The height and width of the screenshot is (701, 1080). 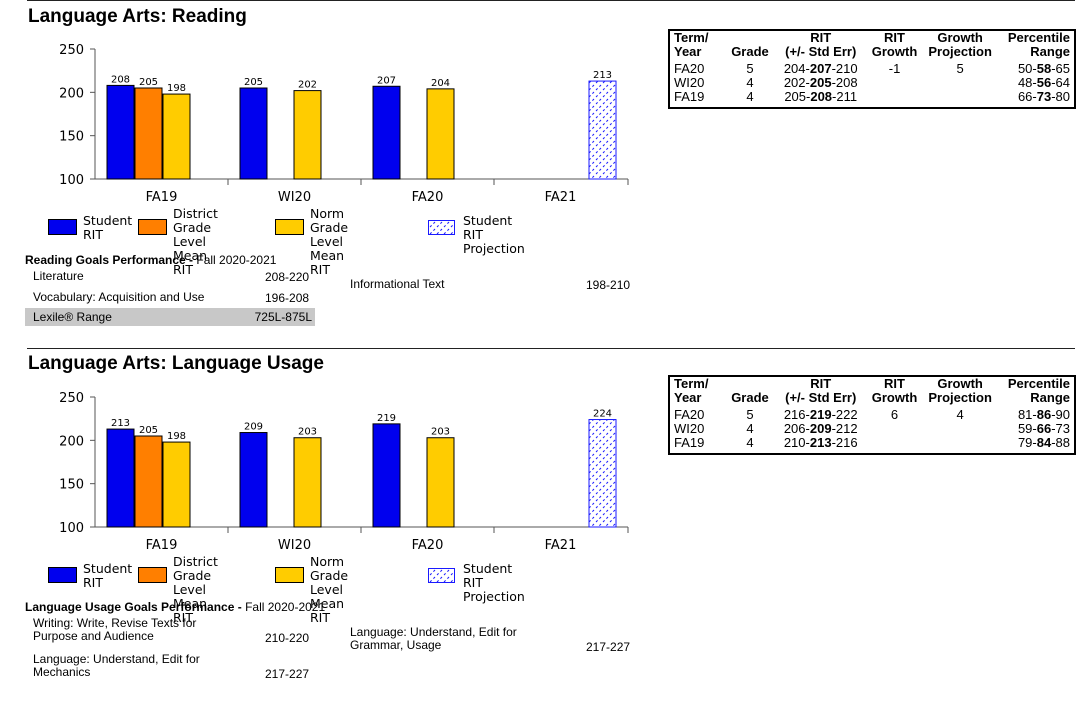 I want to click on bar-district-mean, so click(x=148, y=133).